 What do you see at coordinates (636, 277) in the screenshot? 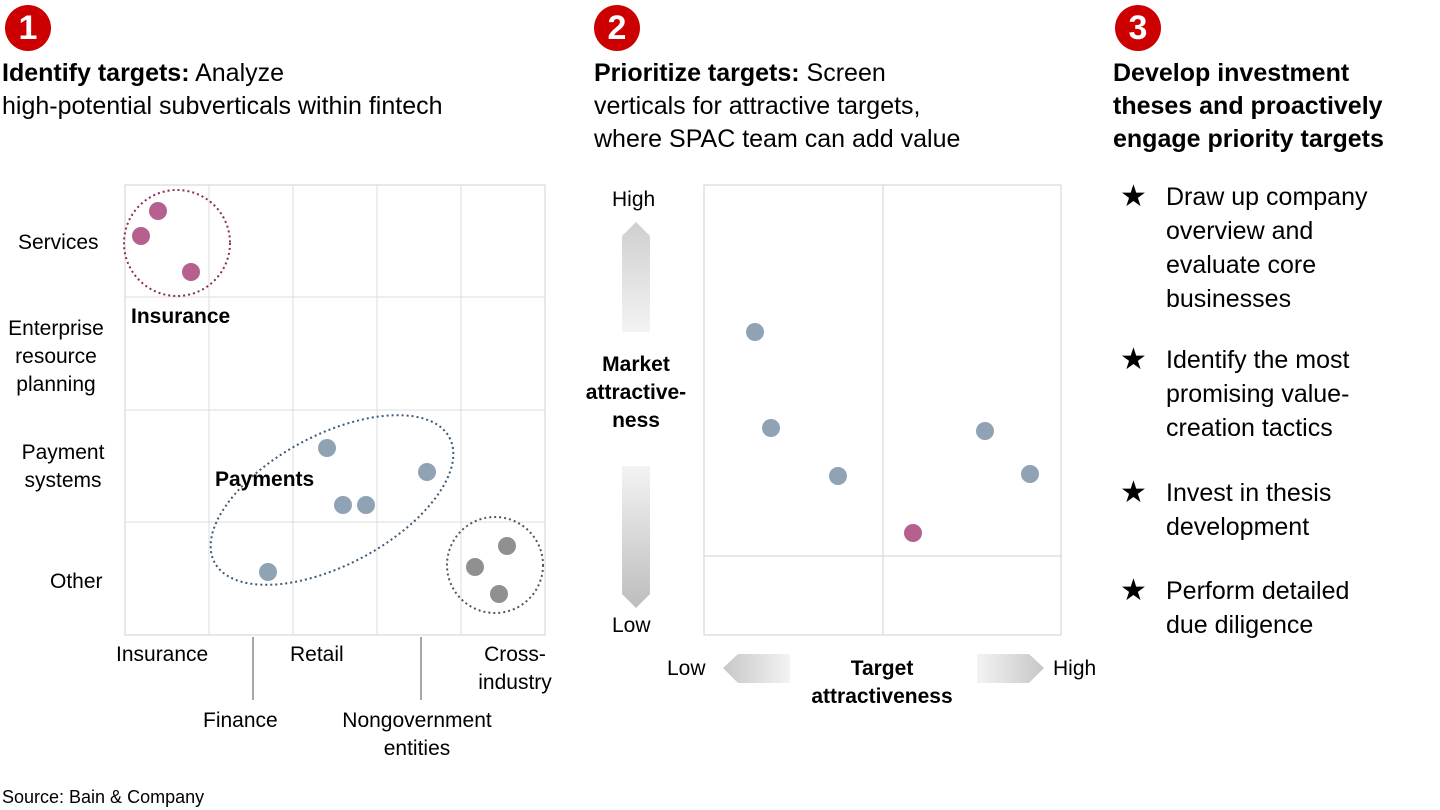
I see `arrow-up-icon` at bounding box center [636, 277].